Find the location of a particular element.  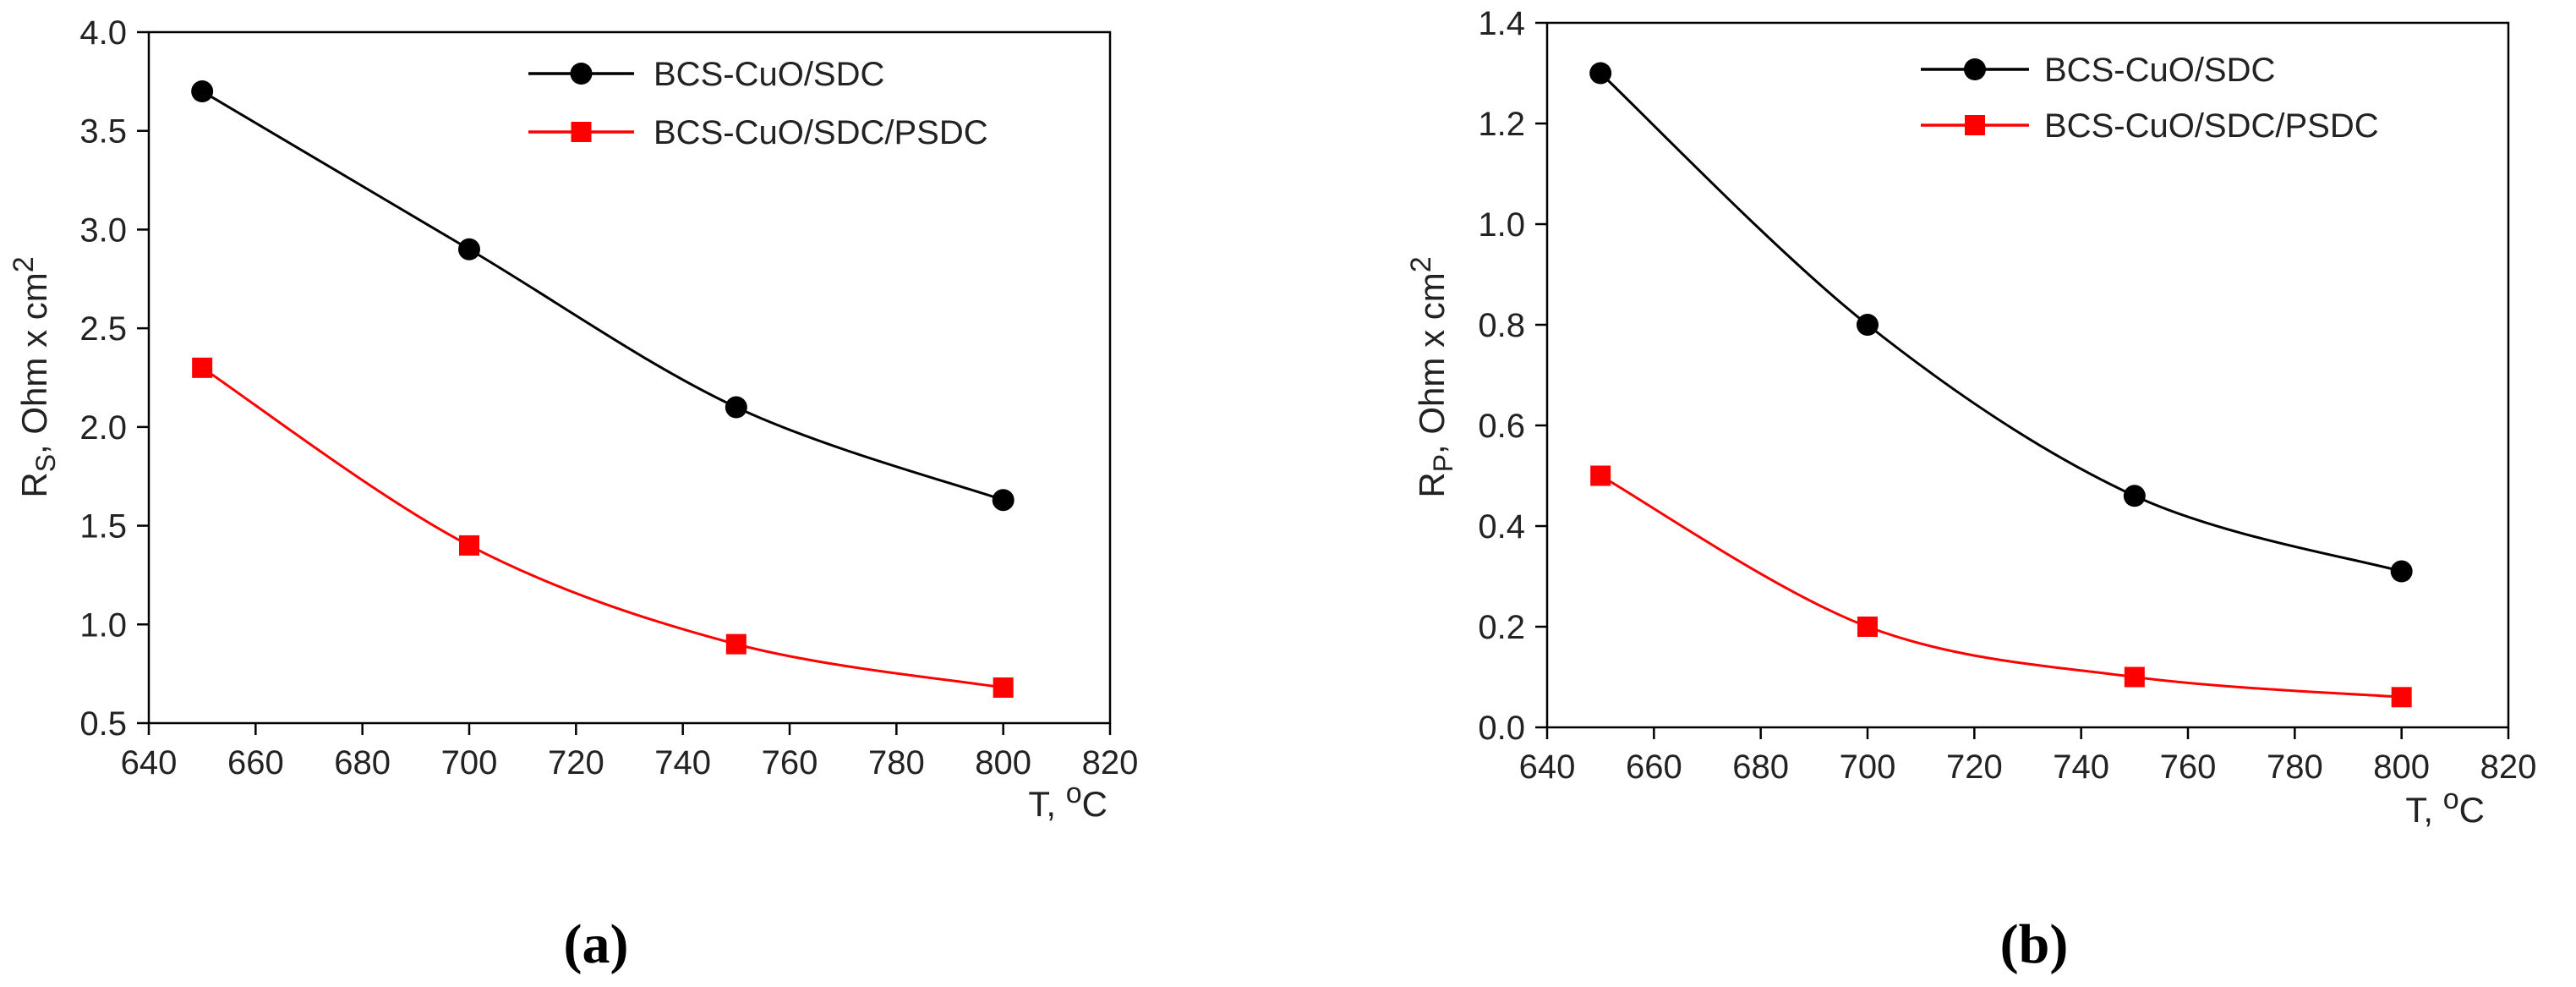

y-tick-label: 0.5 is located at coordinates (103, 724).